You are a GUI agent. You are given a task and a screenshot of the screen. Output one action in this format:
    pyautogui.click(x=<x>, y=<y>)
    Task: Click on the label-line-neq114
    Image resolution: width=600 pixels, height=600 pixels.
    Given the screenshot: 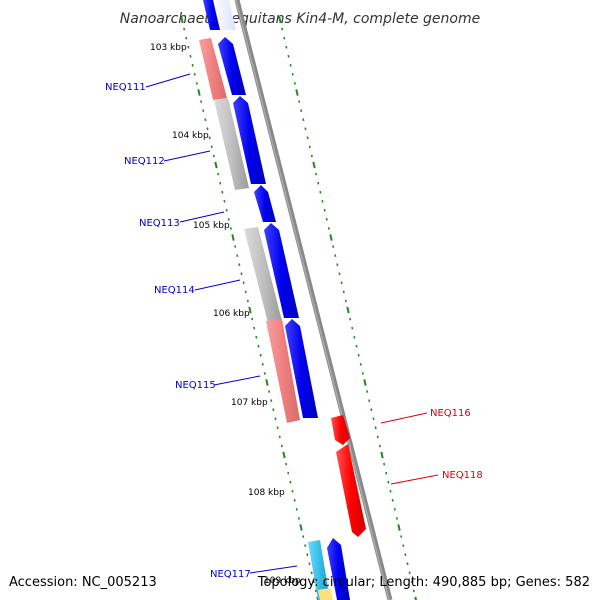 What is the action you would take?
    pyautogui.click(x=217, y=285)
    